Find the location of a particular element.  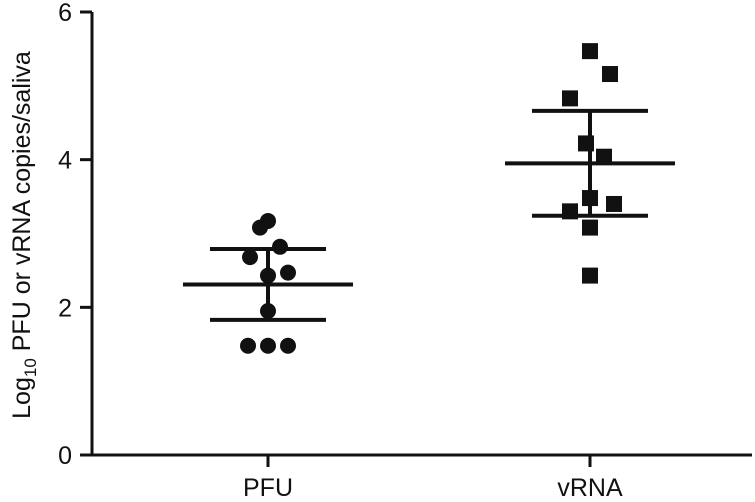

x-tick-label: vRNA is located at coordinates (590, 488).